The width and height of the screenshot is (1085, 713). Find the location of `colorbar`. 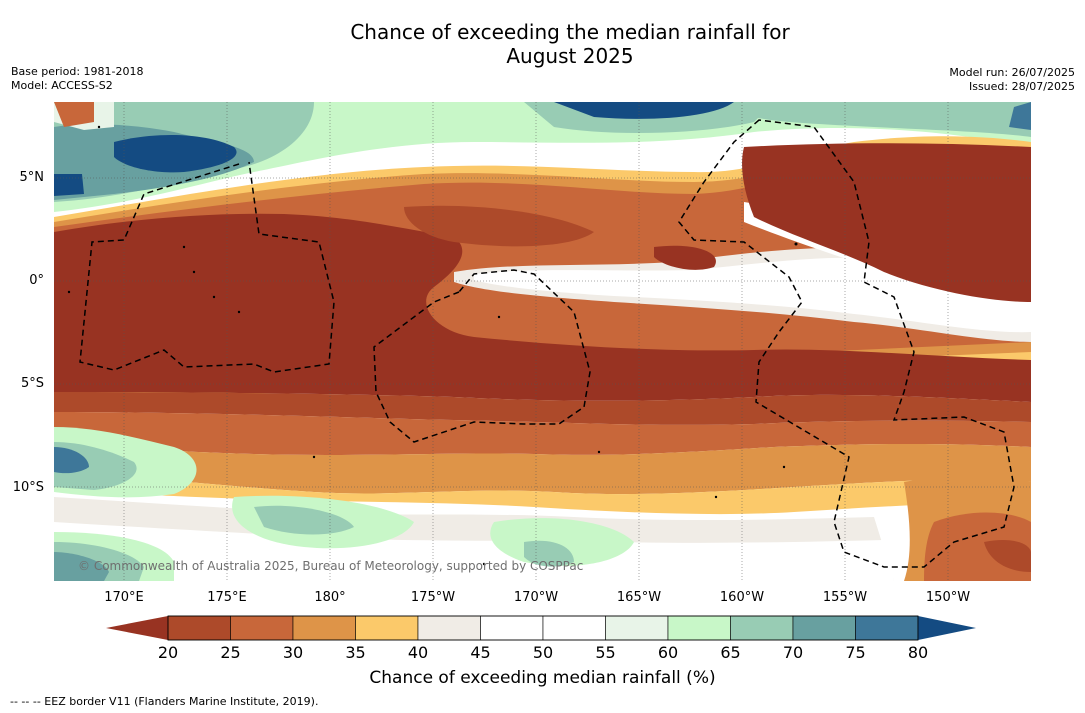

colorbar is located at coordinates (541, 628).